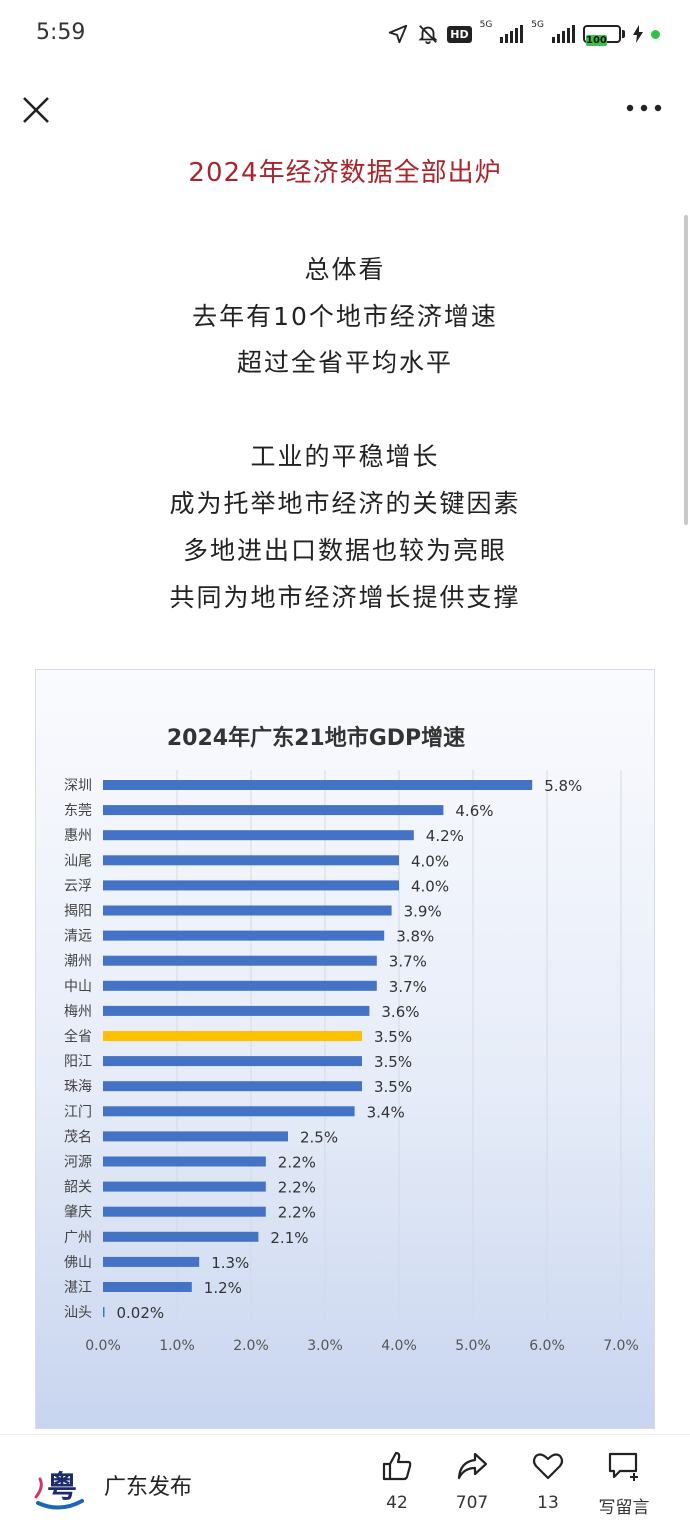  Describe the element at coordinates (644, 108) in the screenshot. I see `more-icon` at that location.